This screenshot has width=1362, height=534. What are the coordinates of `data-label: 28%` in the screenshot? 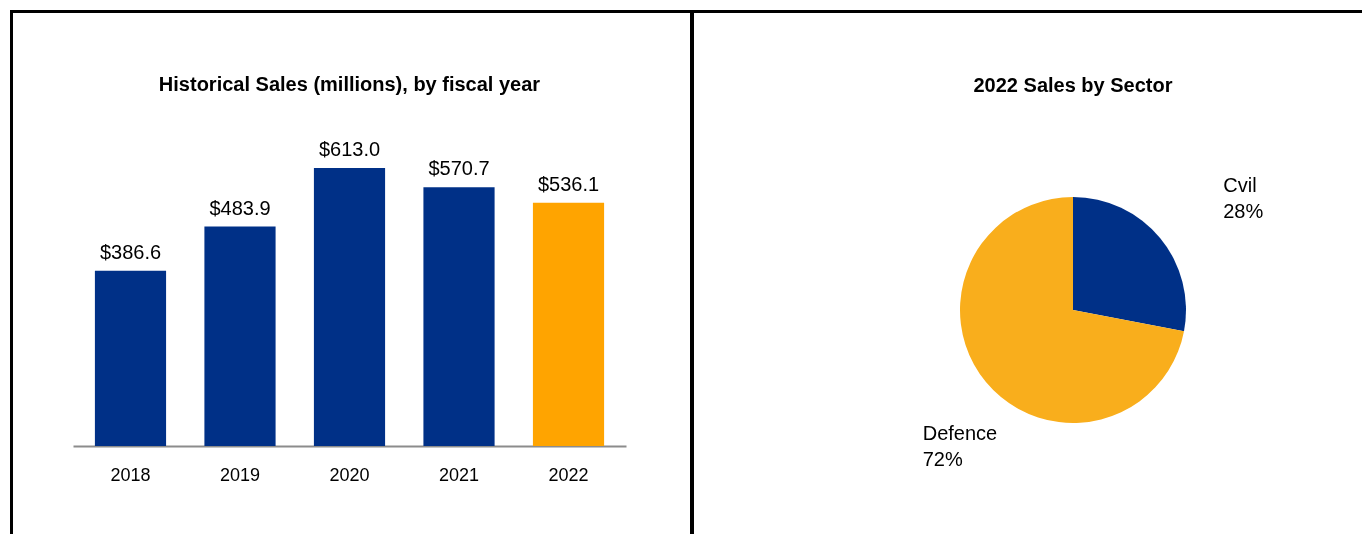 It's located at (1243, 210).